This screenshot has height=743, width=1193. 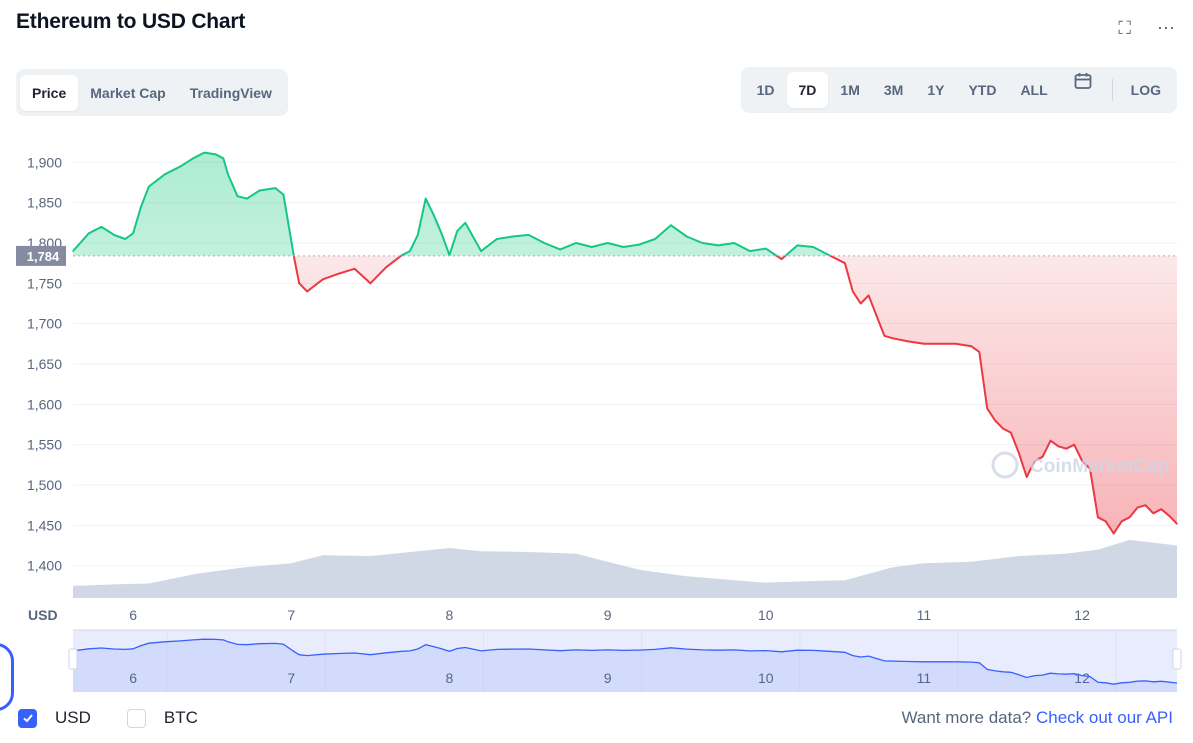 What do you see at coordinates (73, 717) in the screenshot?
I see `usd-label: USD` at bounding box center [73, 717].